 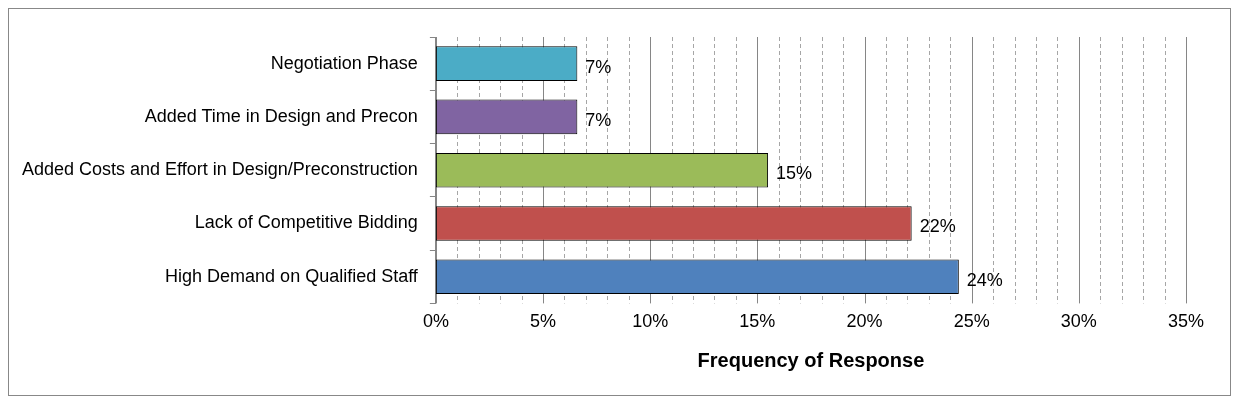 What do you see at coordinates (811, 359) in the screenshot?
I see `x-axis-title: Frequency of Response` at bounding box center [811, 359].